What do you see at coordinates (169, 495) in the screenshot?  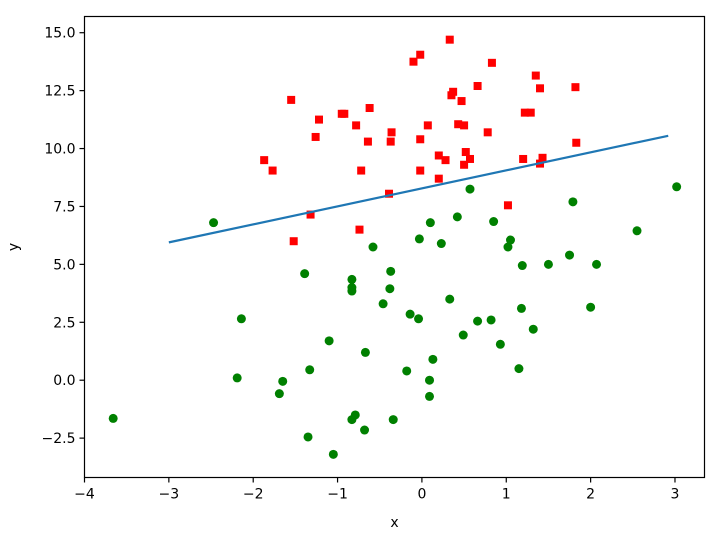 I see `x-tick-label: −3` at bounding box center [169, 495].